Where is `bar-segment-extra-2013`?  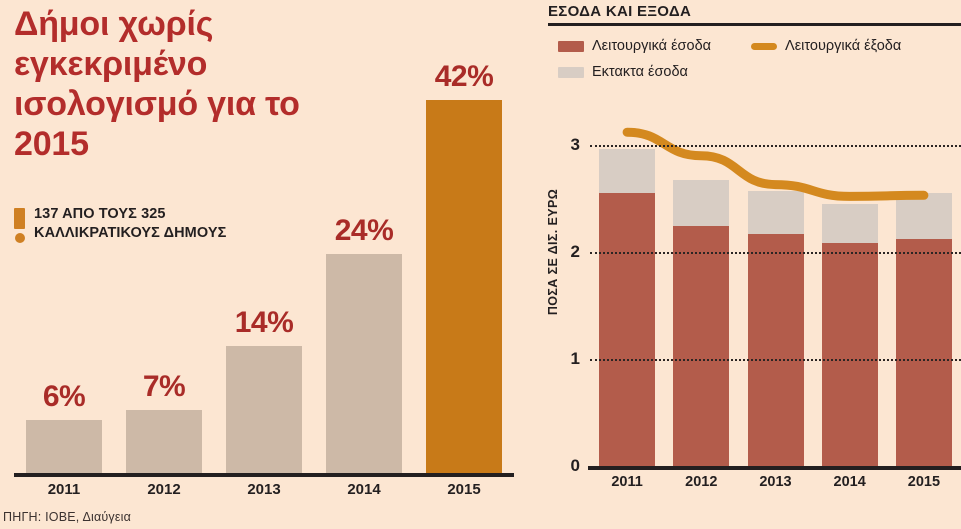 bar-segment-extra-2013 is located at coordinates (775, 212).